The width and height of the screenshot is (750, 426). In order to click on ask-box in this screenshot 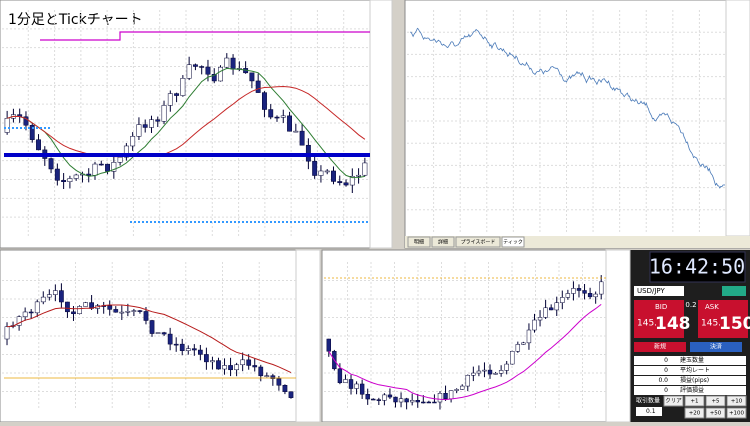, I will do `click(723, 319)`.